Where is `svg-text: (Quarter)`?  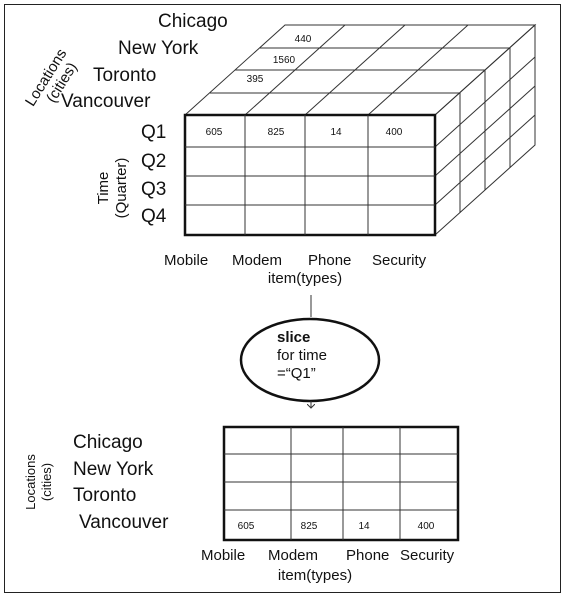 svg-text: (Quarter) is located at coordinates (121, 188).